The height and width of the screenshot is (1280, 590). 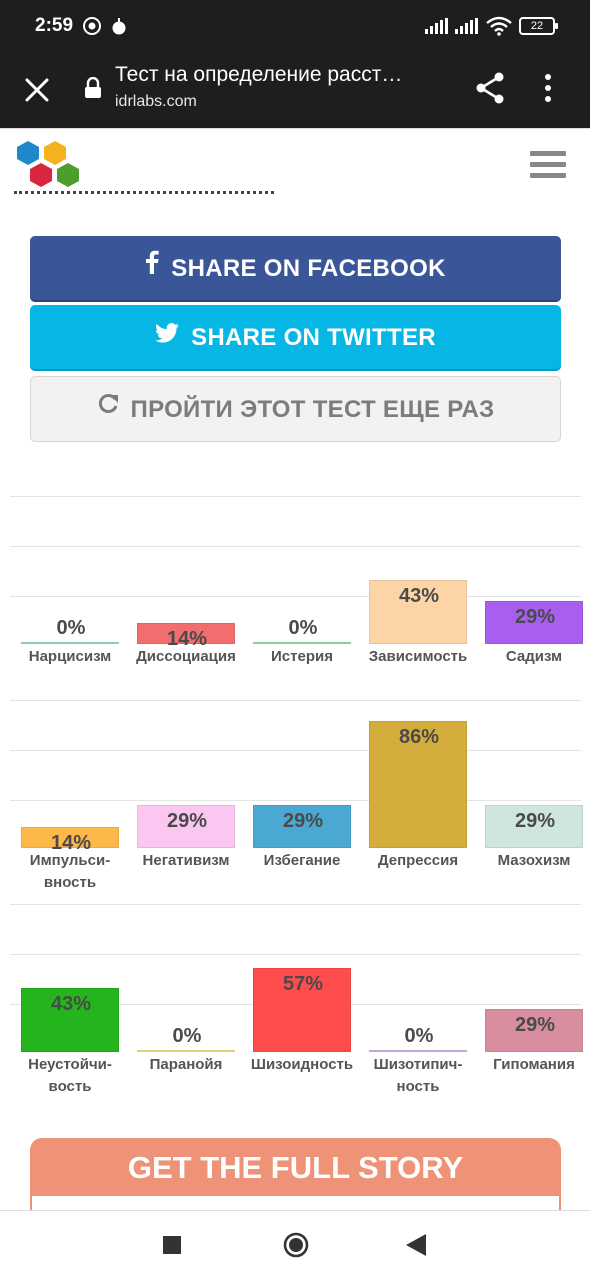 I want to click on chart-category-label: Неустойчи-вость, so click(x=70, y=1075).